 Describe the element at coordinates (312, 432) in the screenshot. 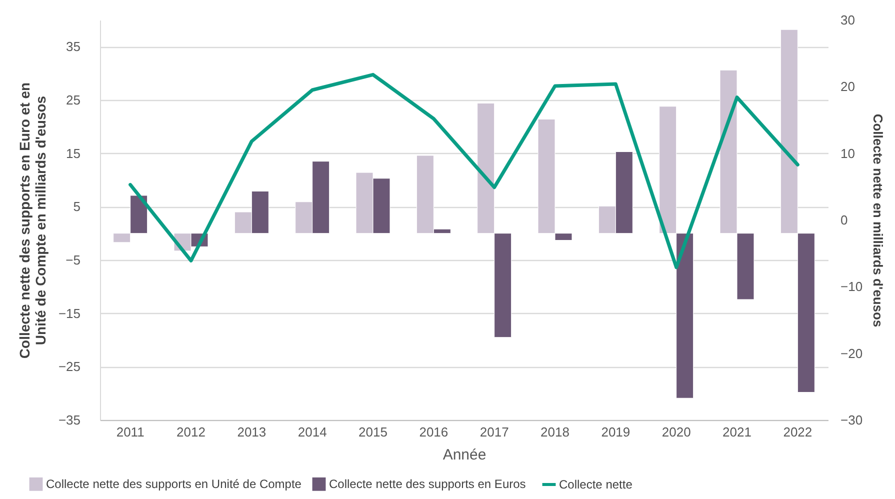

I see `x-tick-label: 2014` at that location.